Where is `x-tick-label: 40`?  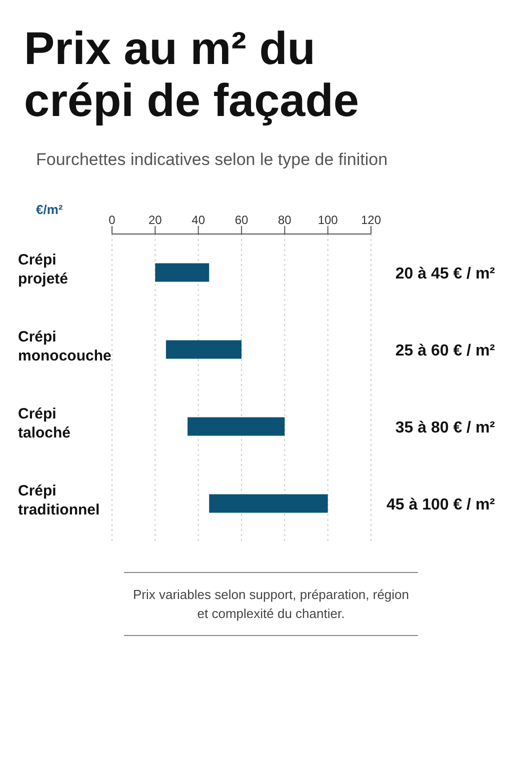
x-tick-label: 40 is located at coordinates (199, 220).